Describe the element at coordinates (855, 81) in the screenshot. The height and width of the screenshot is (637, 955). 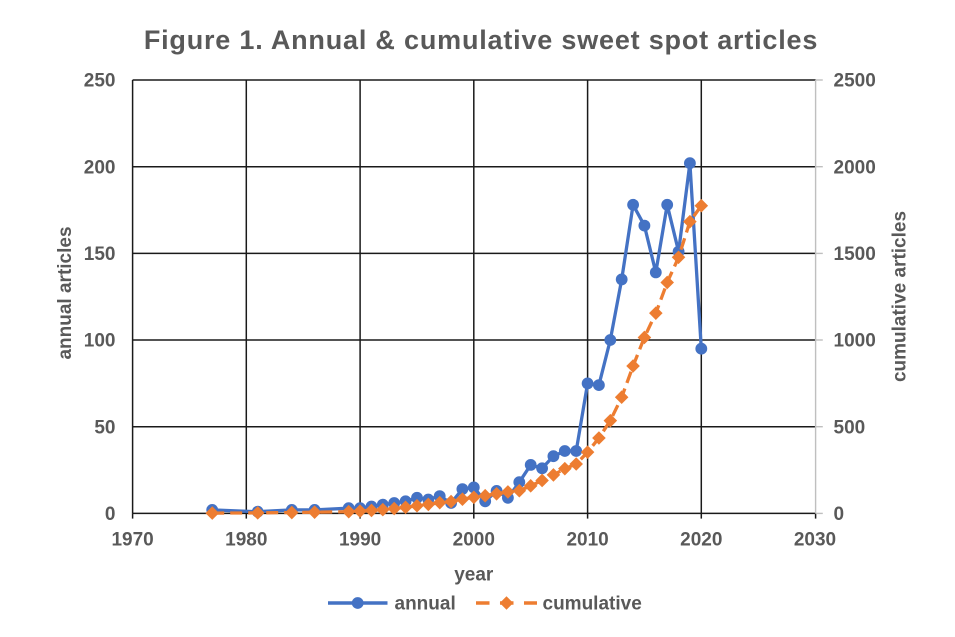
I see `svg-text: 2500` at that location.